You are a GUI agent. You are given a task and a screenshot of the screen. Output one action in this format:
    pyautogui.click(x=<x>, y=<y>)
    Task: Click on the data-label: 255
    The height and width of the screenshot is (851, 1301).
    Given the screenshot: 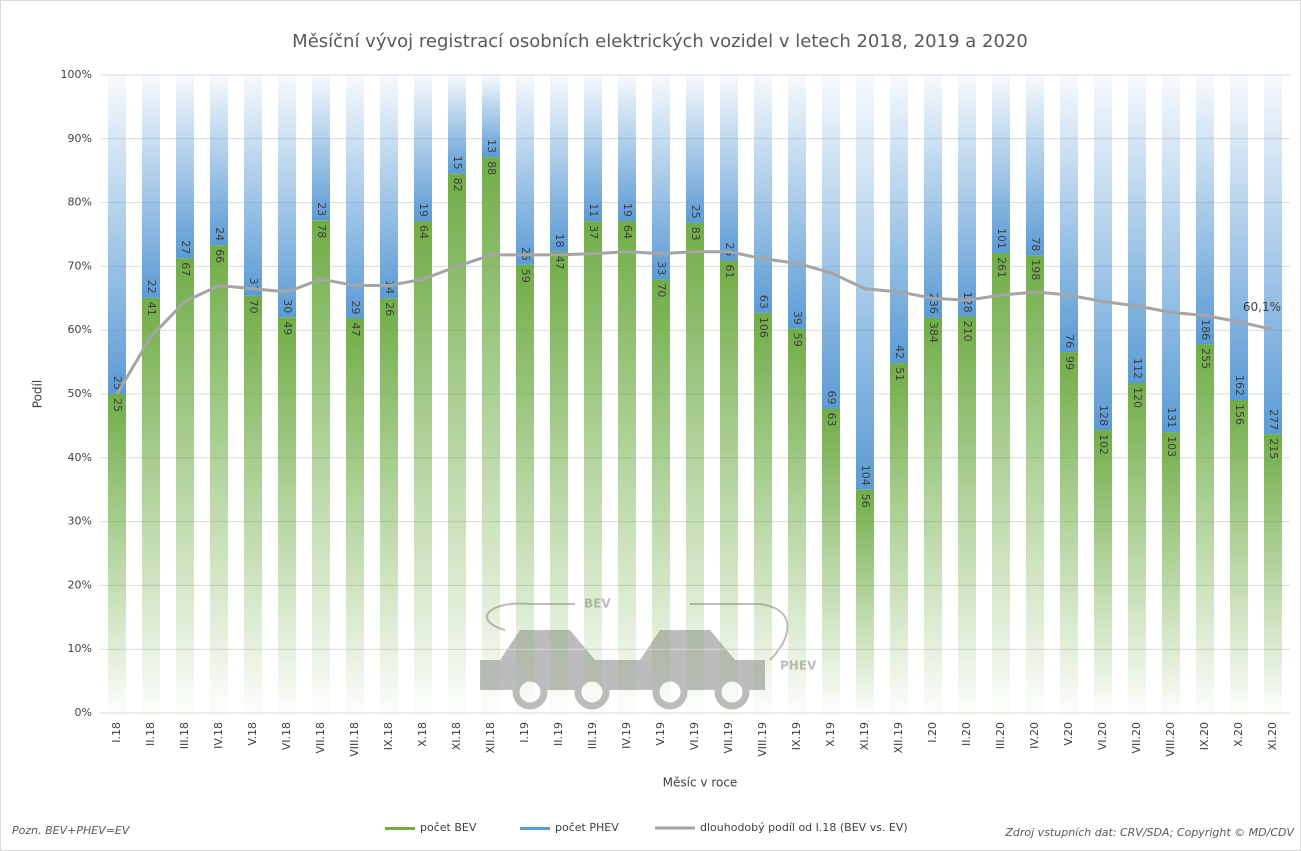 What is the action you would take?
    pyautogui.click(x=1205, y=358)
    